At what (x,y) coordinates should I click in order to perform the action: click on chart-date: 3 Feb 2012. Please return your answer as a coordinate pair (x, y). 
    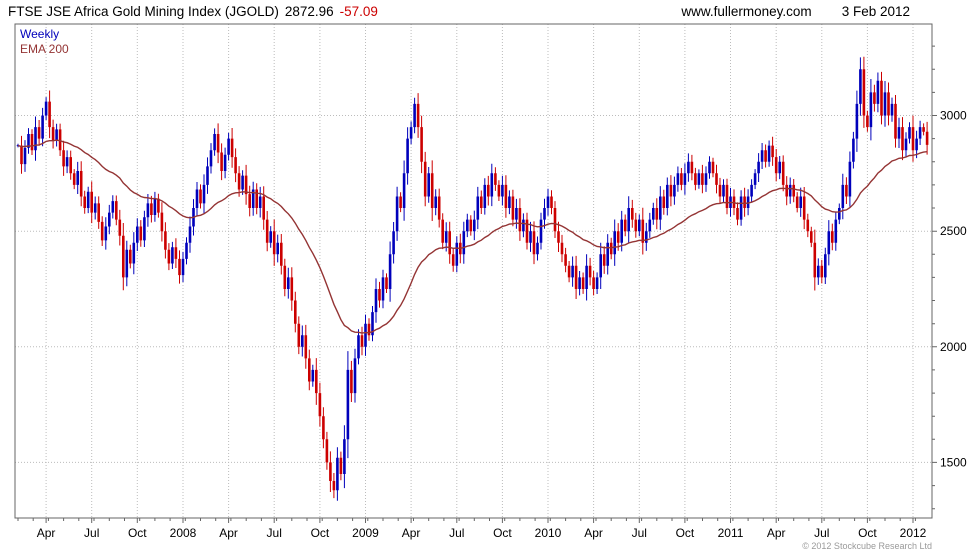
    Looking at the image, I should click on (875, 11).